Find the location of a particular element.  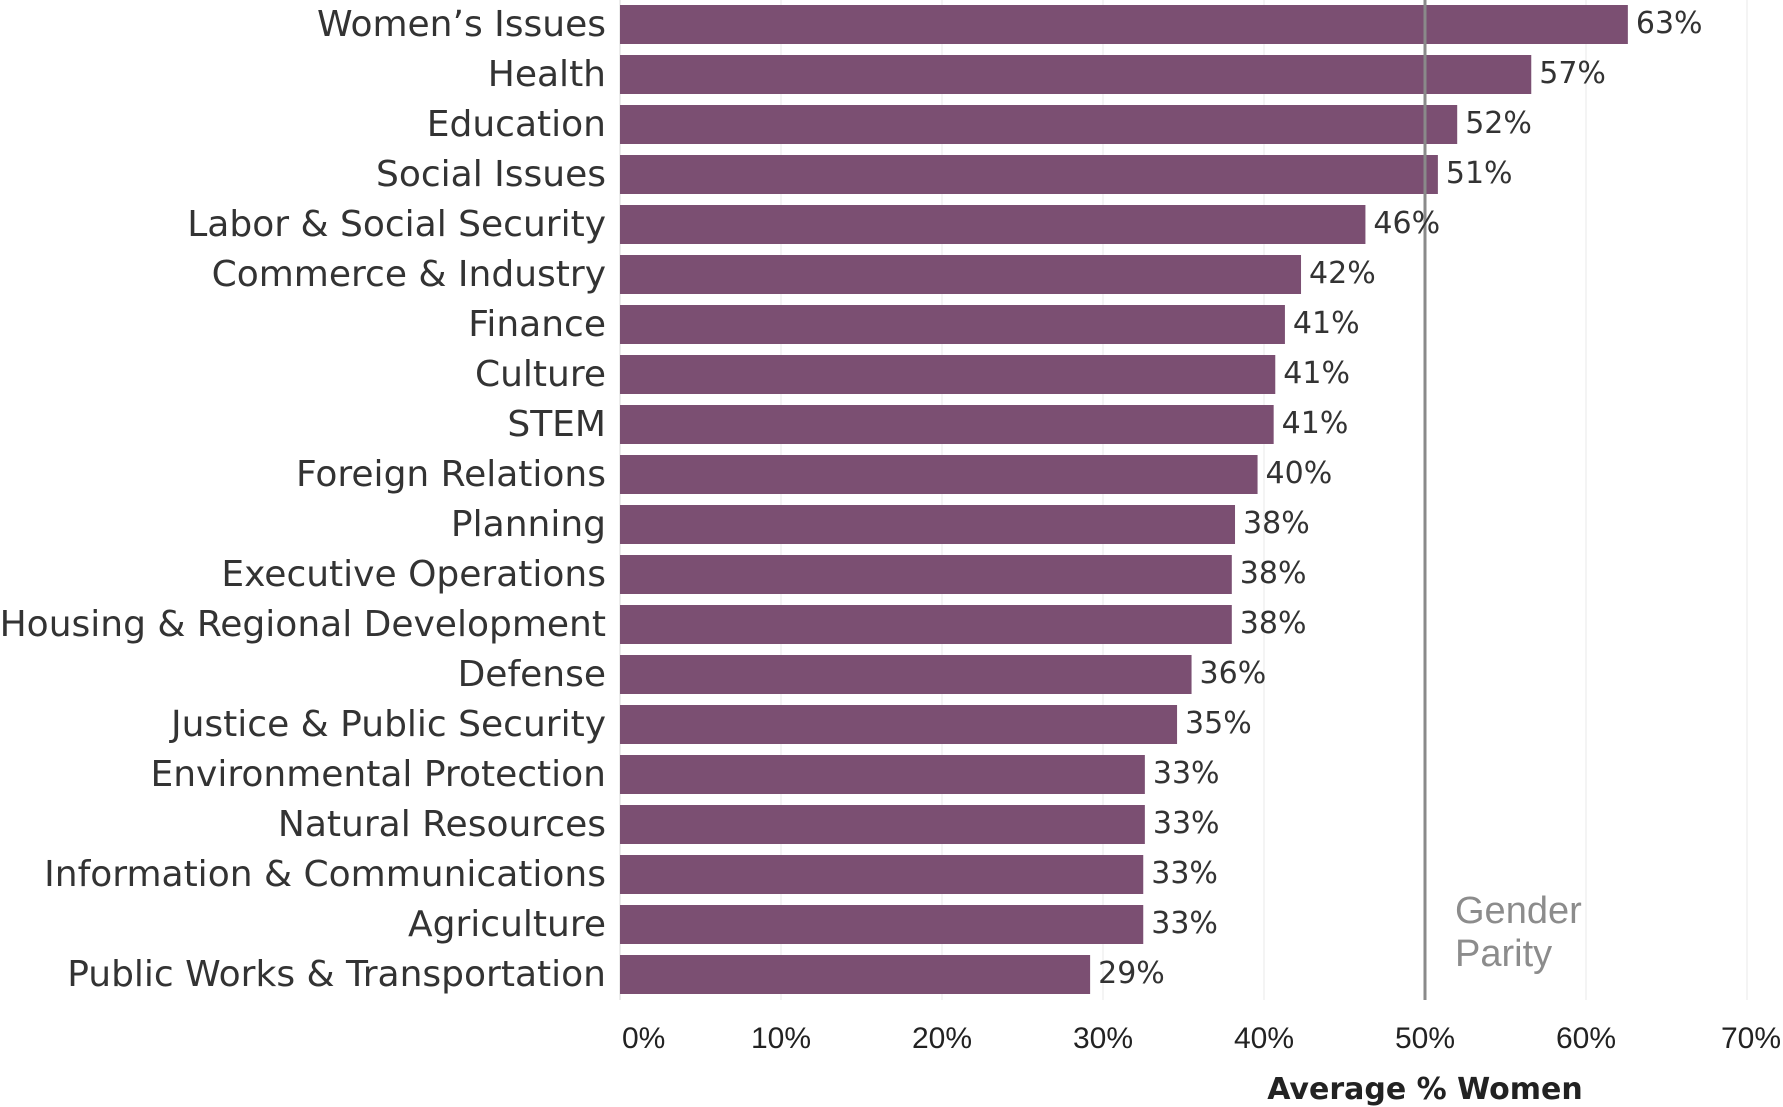

data-label: 36% is located at coordinates (1233, 673).